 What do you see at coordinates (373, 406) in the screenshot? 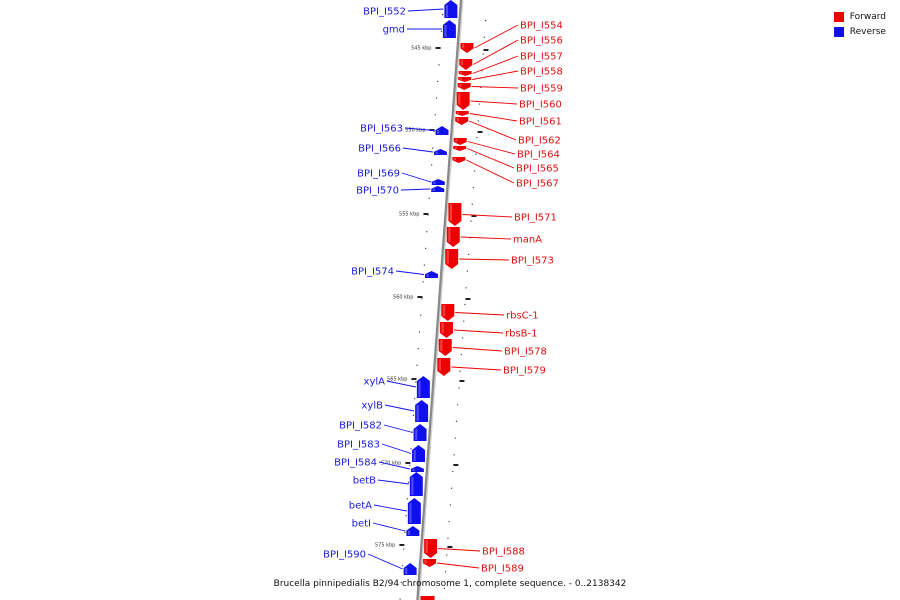
I see `gene-label-xylb: xylB` at bounding box center [373, 406].